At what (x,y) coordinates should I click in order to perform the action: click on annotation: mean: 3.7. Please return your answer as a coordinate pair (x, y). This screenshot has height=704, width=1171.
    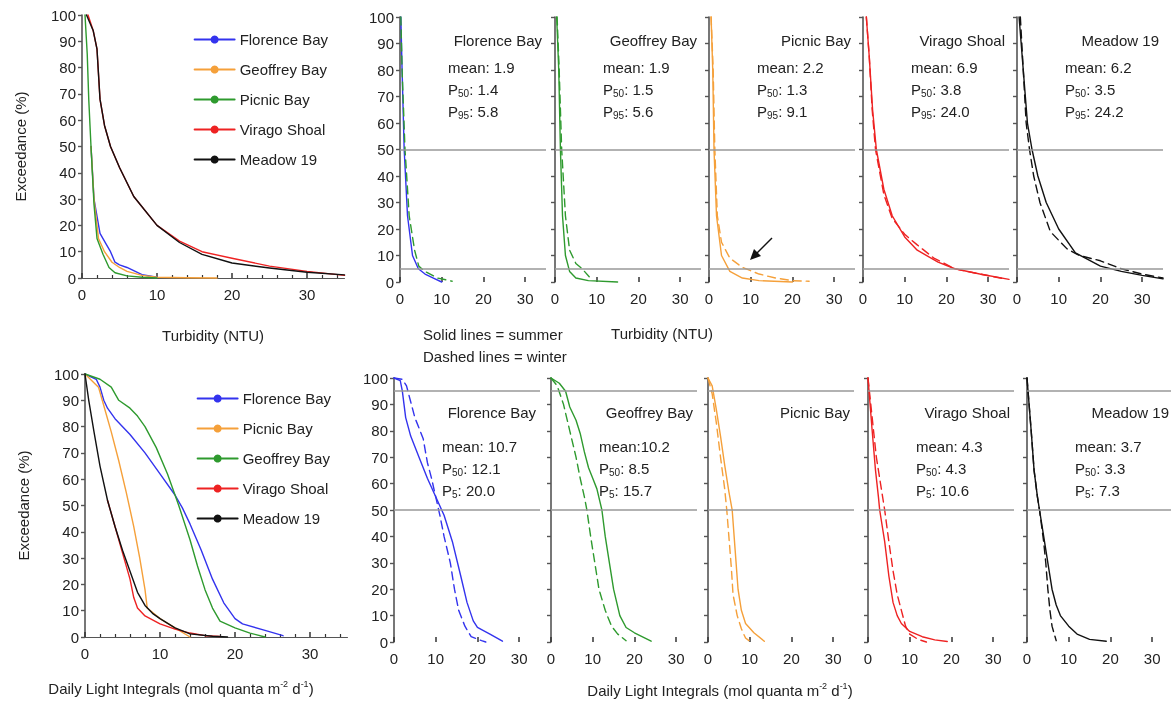
    Looking at the image, I should click on (1108, 446).